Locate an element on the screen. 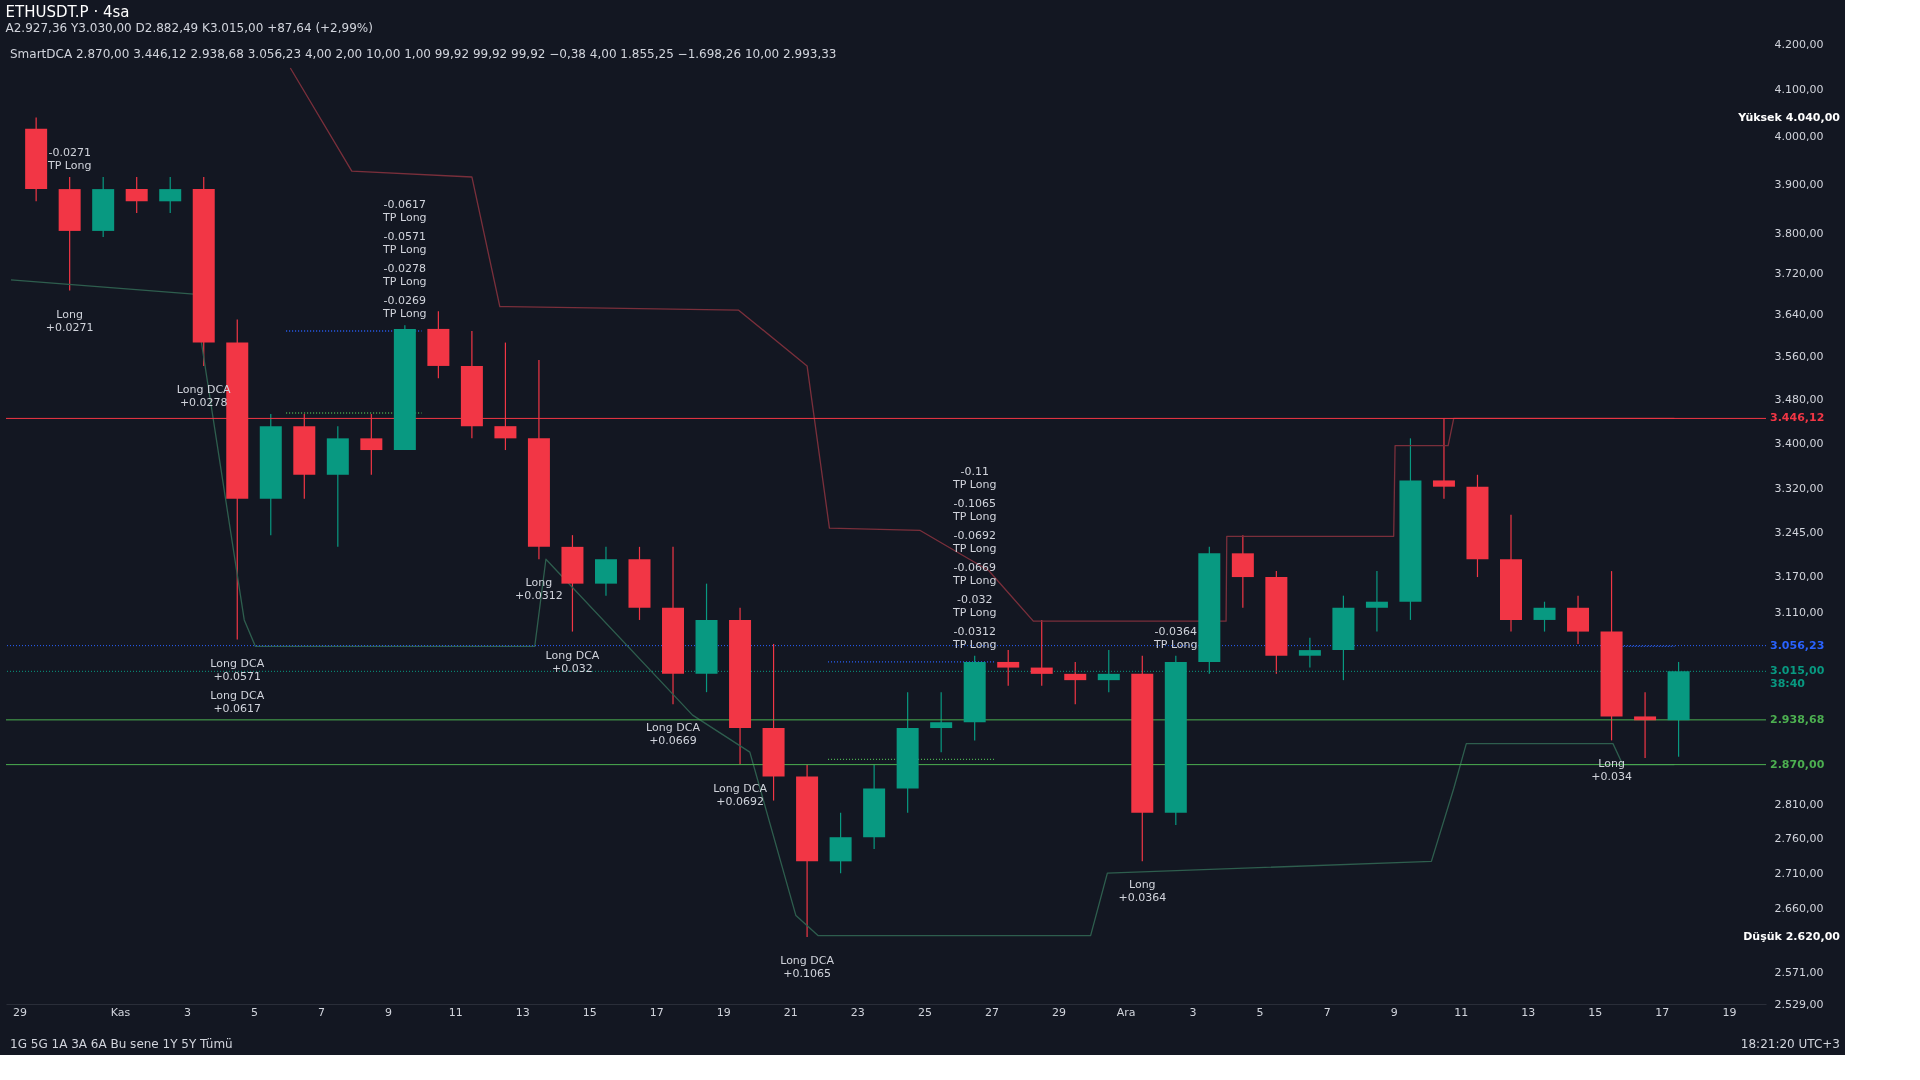 This screenshot has height=1080, width=1920. y-tick-label: 2.660,00 is located at coordinates (1799, 908).